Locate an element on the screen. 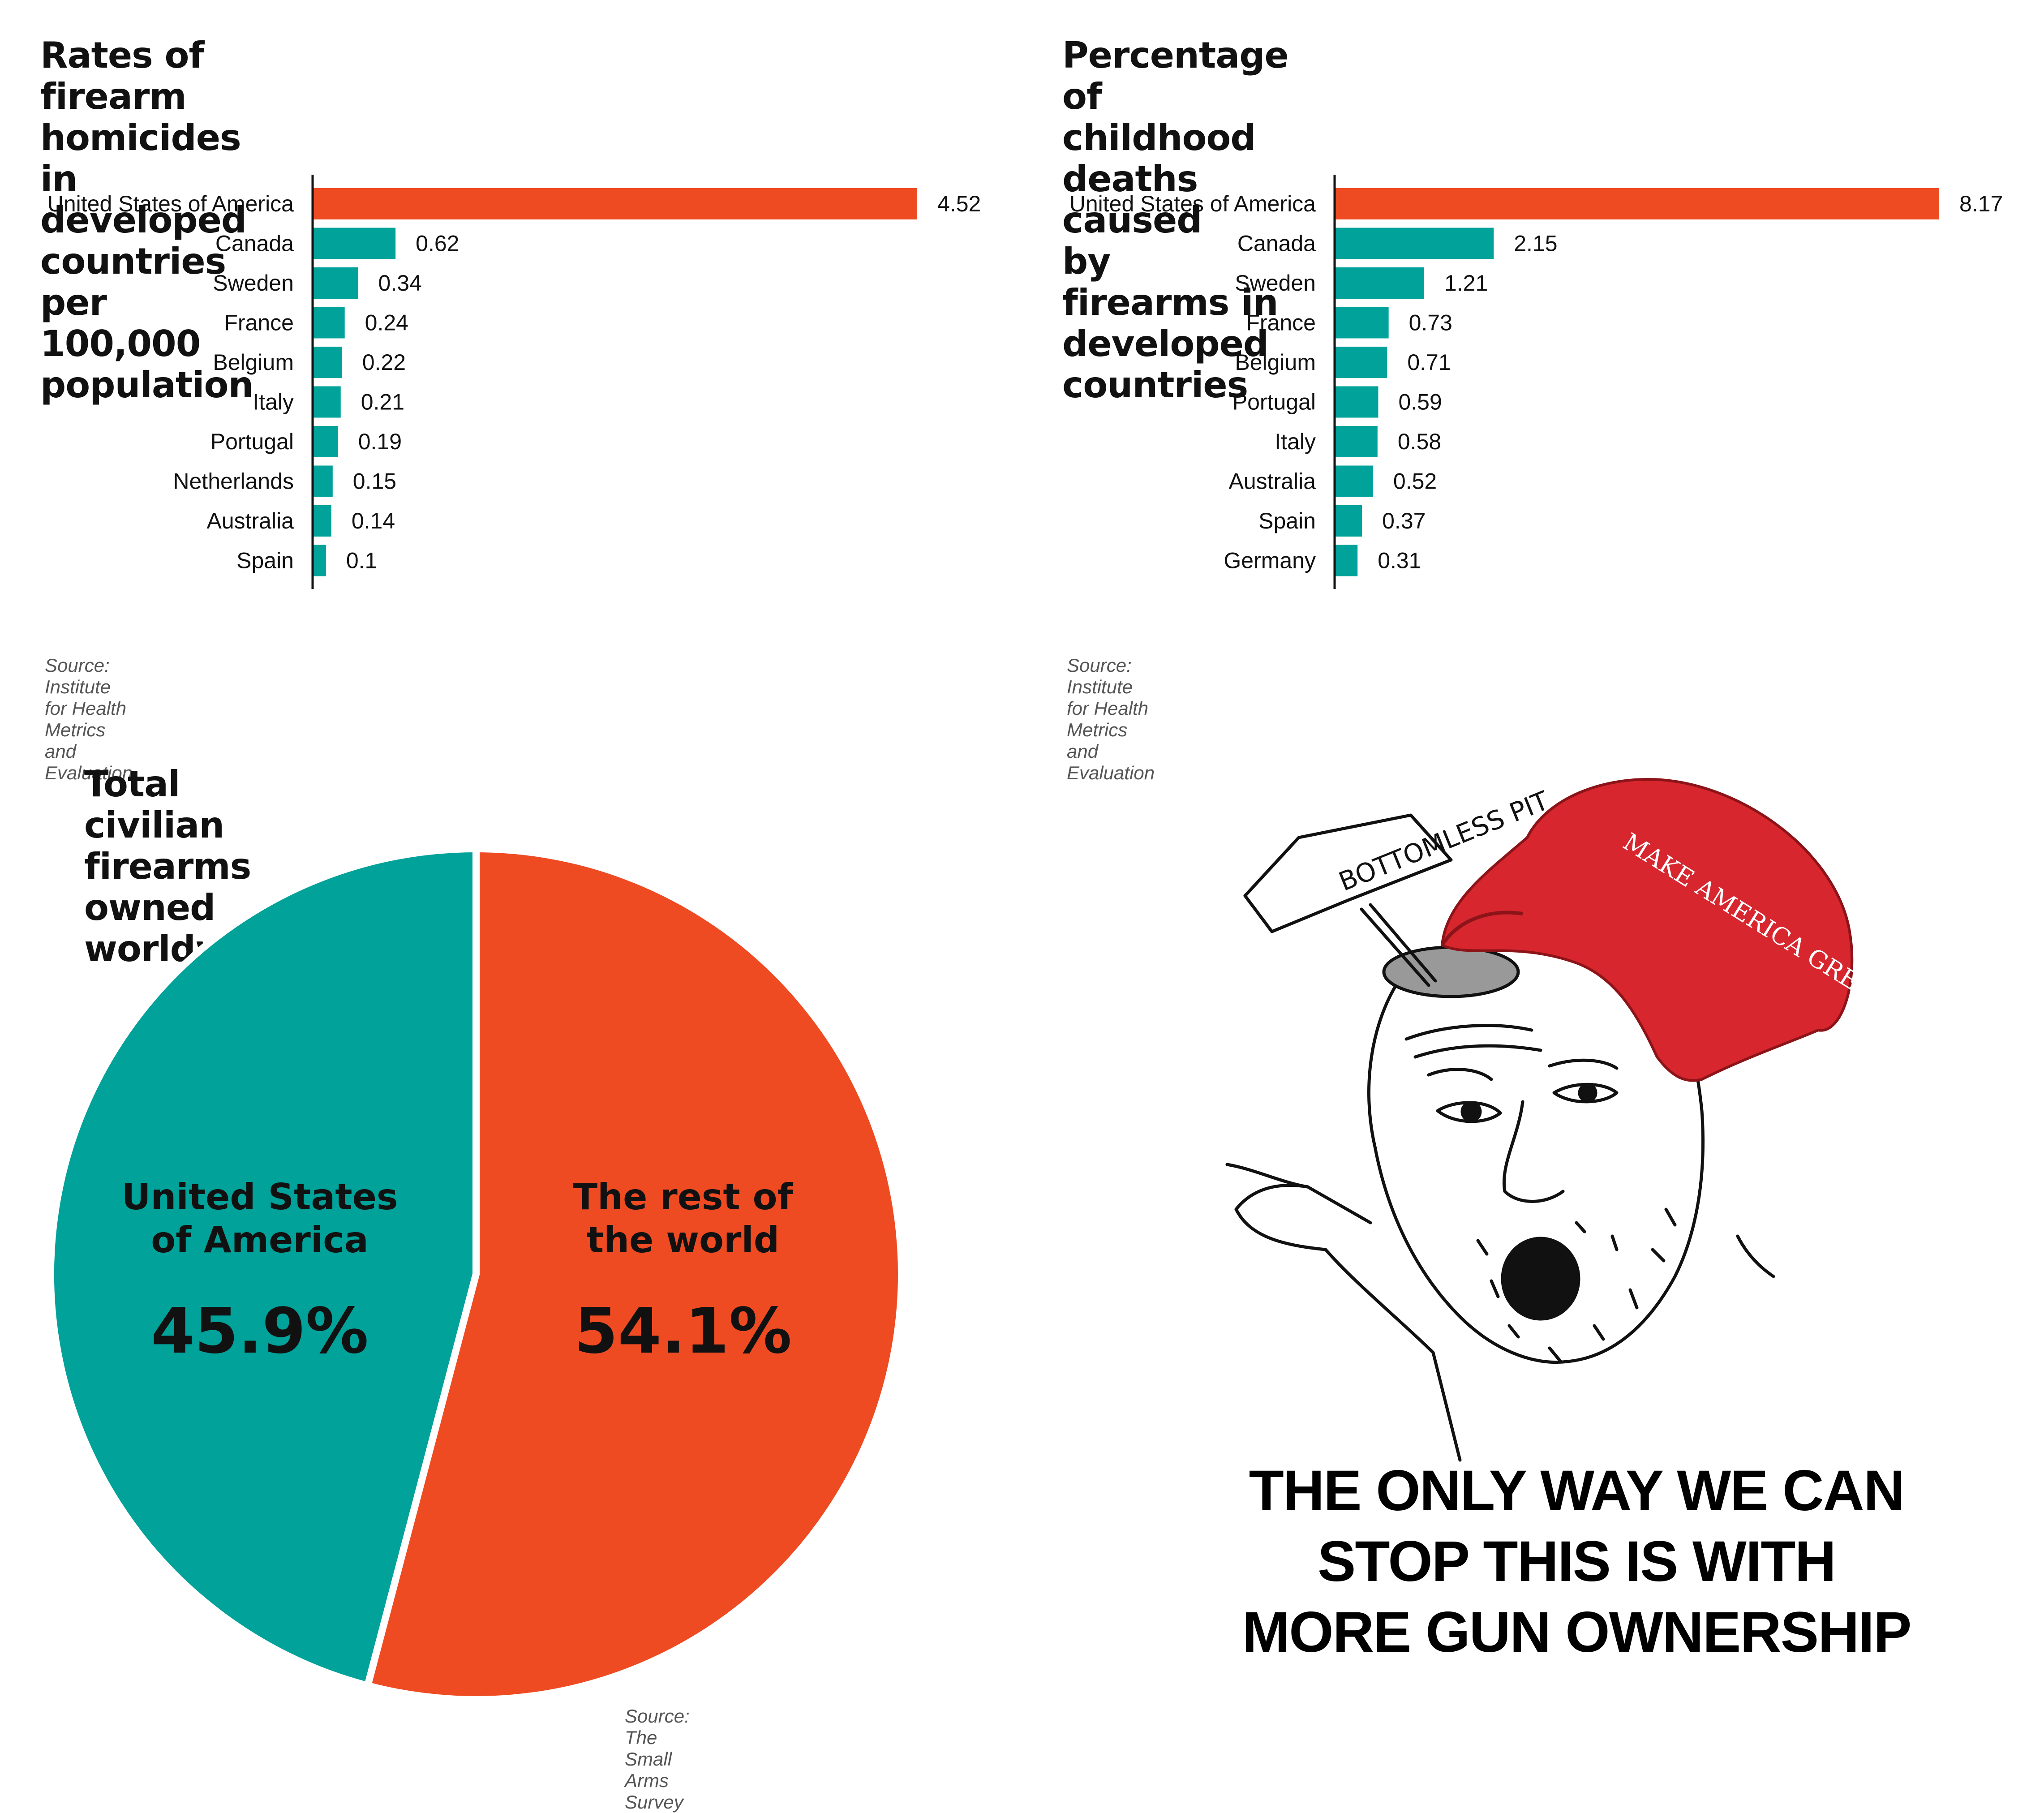 Image resolution: width=2044 pixels, height=1813 pixels. slice-value-label: 45.9% is located at coordinates (260, 1331).